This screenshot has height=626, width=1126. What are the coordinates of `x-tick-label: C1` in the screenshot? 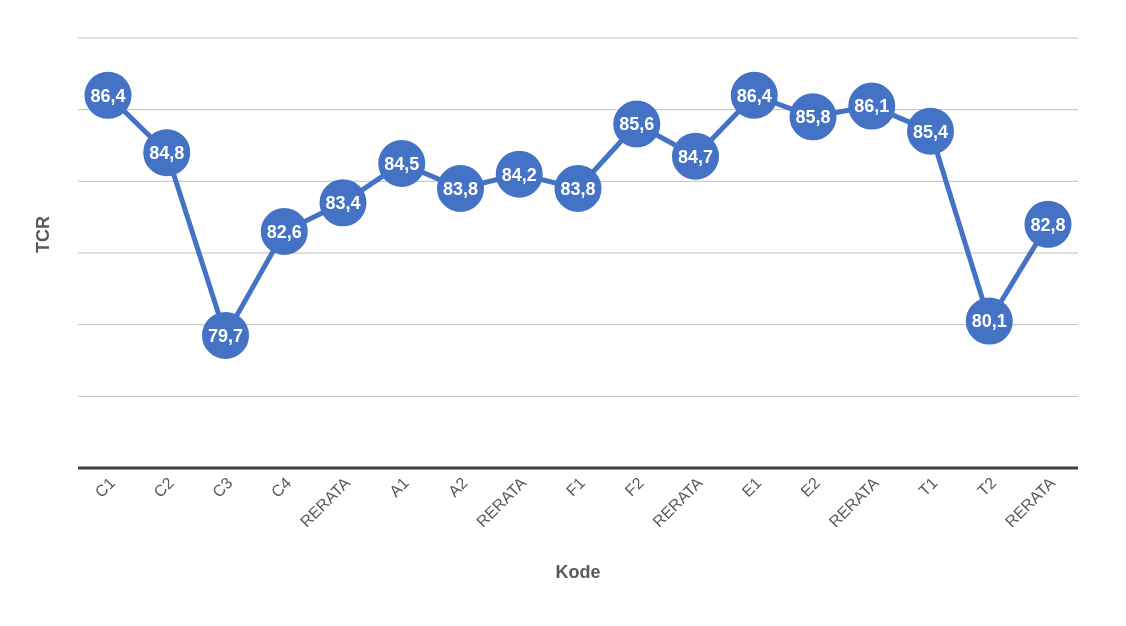 It's located at (105, 487).